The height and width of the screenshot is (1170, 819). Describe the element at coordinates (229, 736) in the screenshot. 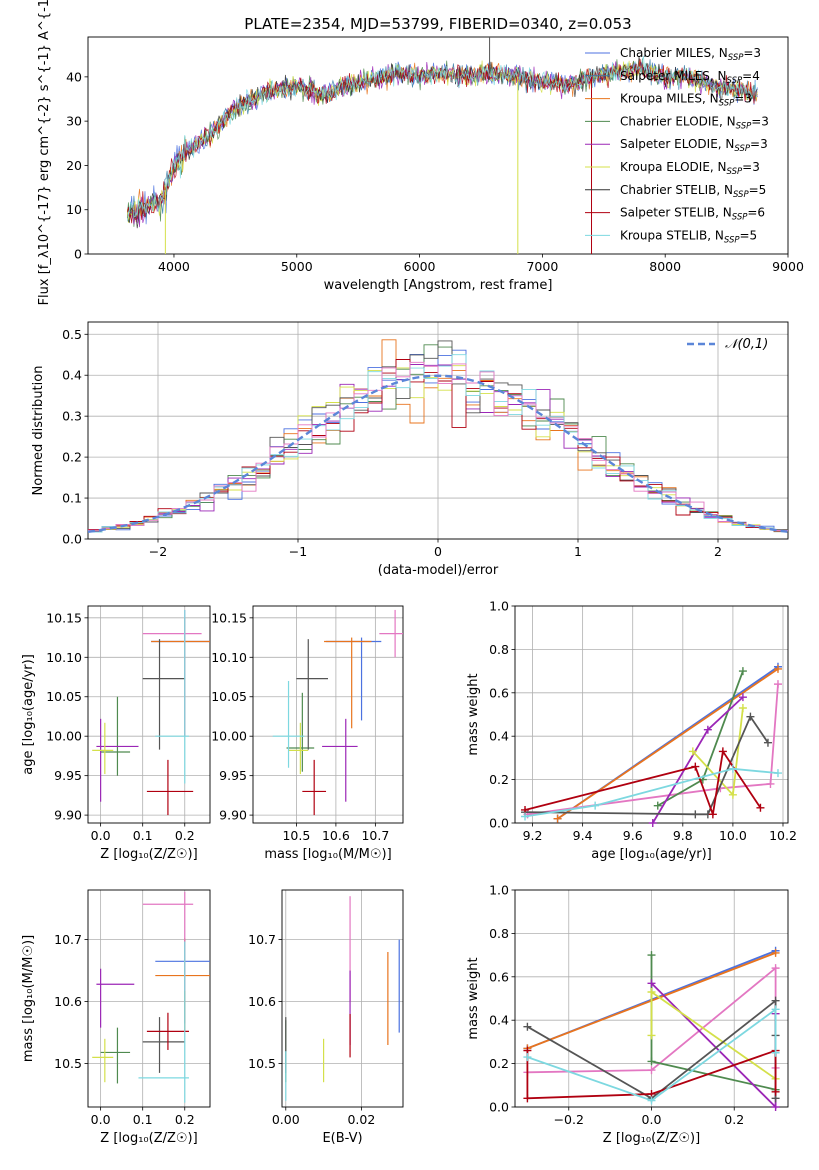

I see `y-tick-label: 10.00` at that location.